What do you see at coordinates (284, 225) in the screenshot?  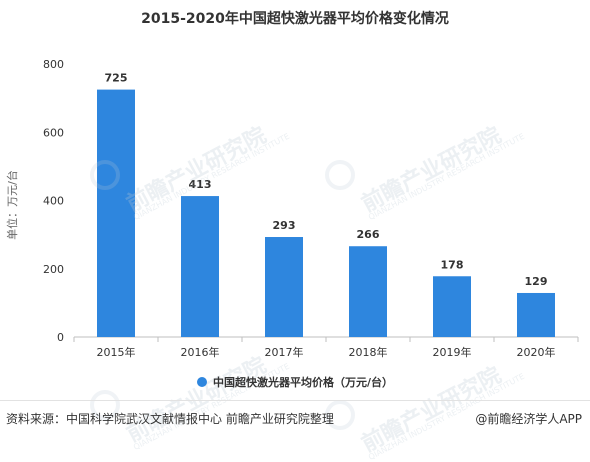 I see `data-label: 293` at bounding box center [284, 225].